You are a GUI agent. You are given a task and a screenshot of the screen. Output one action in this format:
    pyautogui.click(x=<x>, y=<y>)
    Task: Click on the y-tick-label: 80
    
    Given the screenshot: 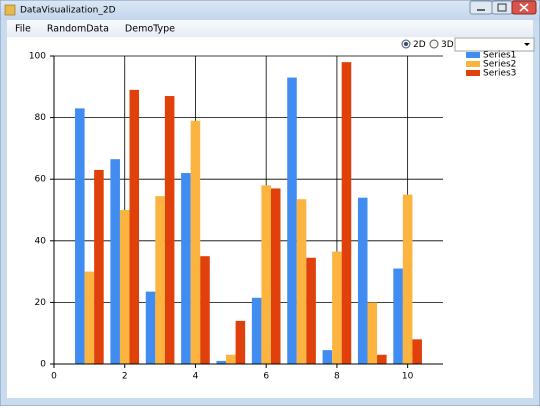 What is the action you would take?
    pyautogui.click(x=41, y=118)
    